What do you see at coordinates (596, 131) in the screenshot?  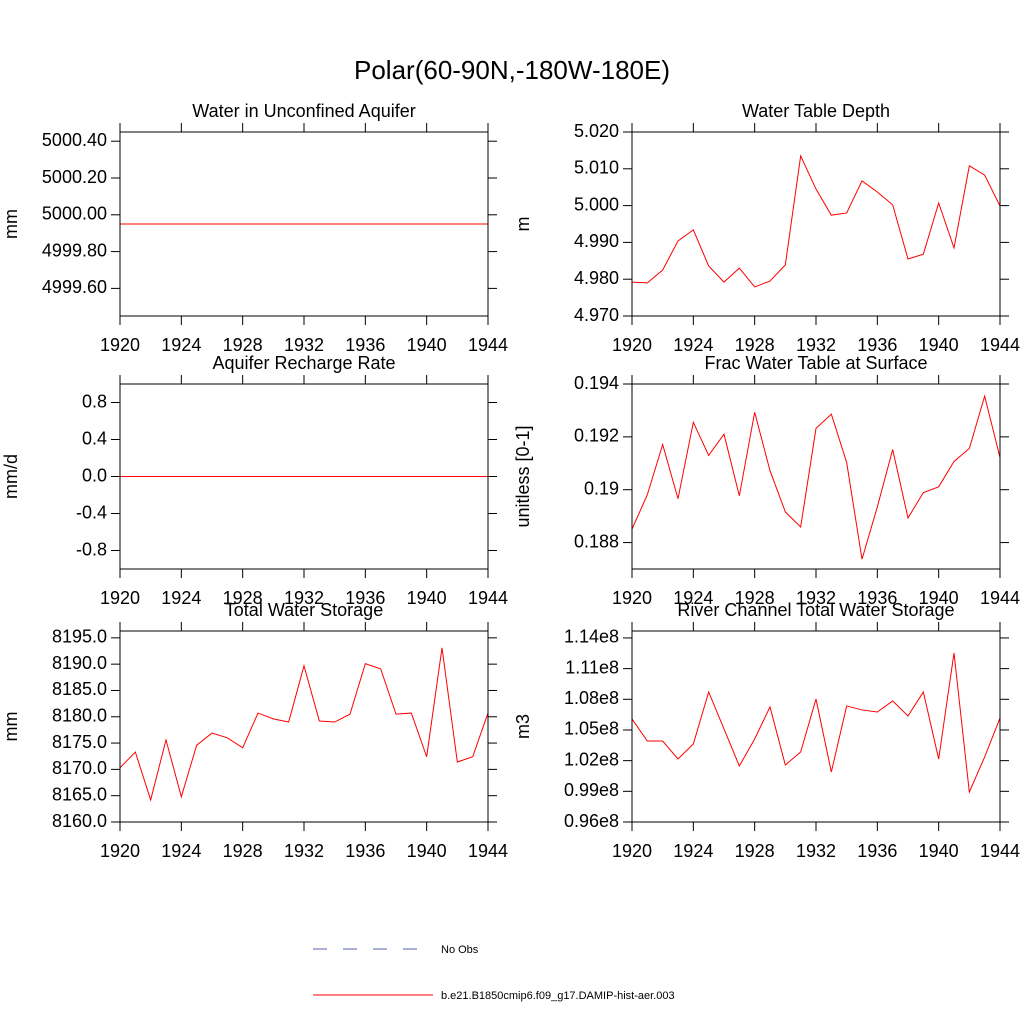 I see `y-tick-label: 5.020` at bounding box center [596, 131].